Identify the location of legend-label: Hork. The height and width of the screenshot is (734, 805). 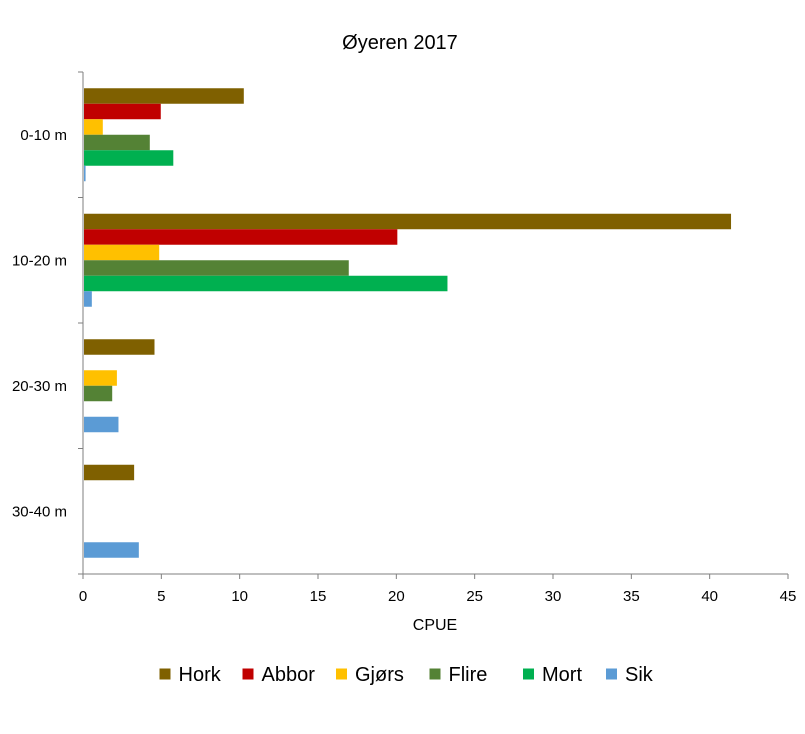
(200, 675).